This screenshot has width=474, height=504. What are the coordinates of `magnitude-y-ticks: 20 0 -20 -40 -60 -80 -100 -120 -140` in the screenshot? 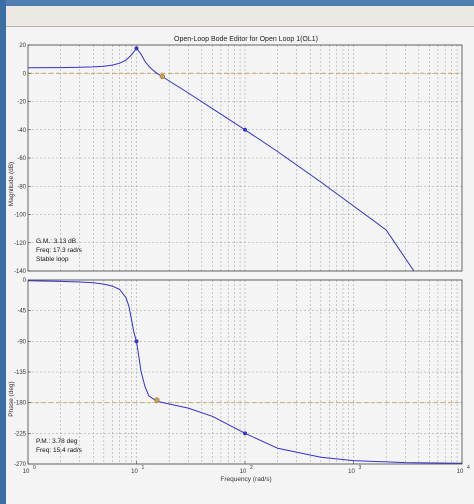 It's located at (22, 159).